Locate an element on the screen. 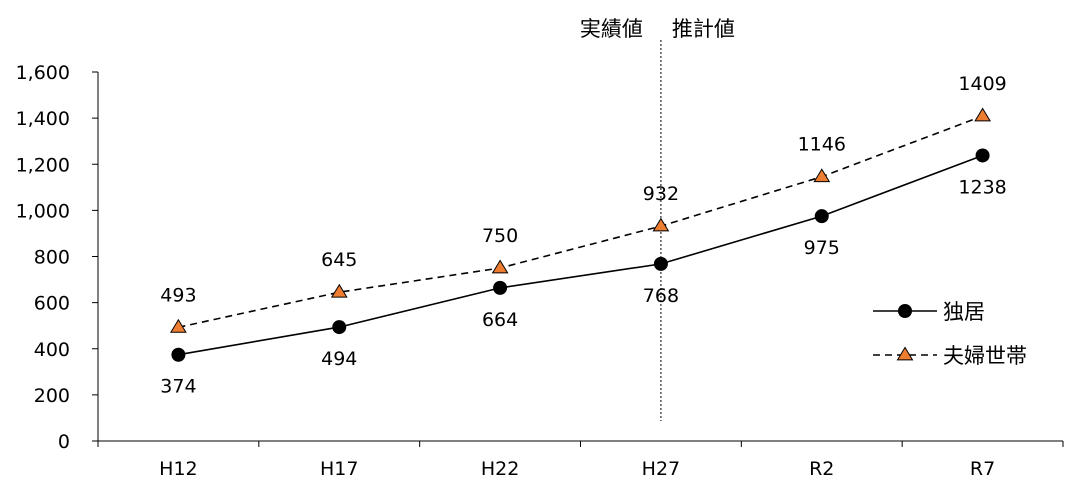 The height and width of the screenshot is (484, 1075). y-tick-label: 1,400 is located at coordinates (43, 119).